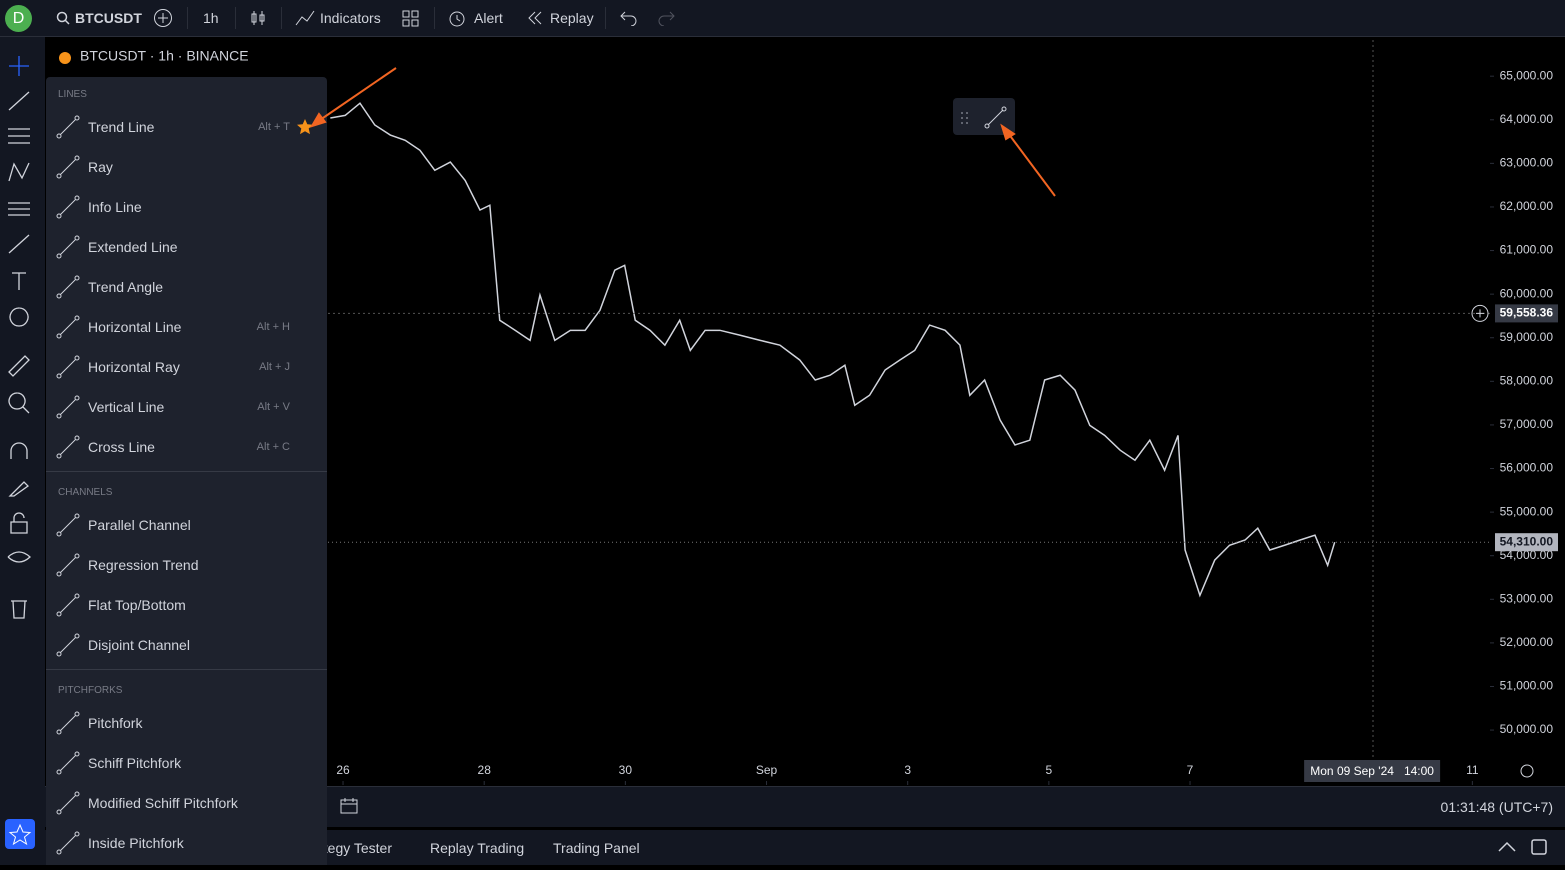 This screenshot has height=870, width=1565. I want to click on menu-item: Horizontal Ray Alt + J, so click(186, 367).